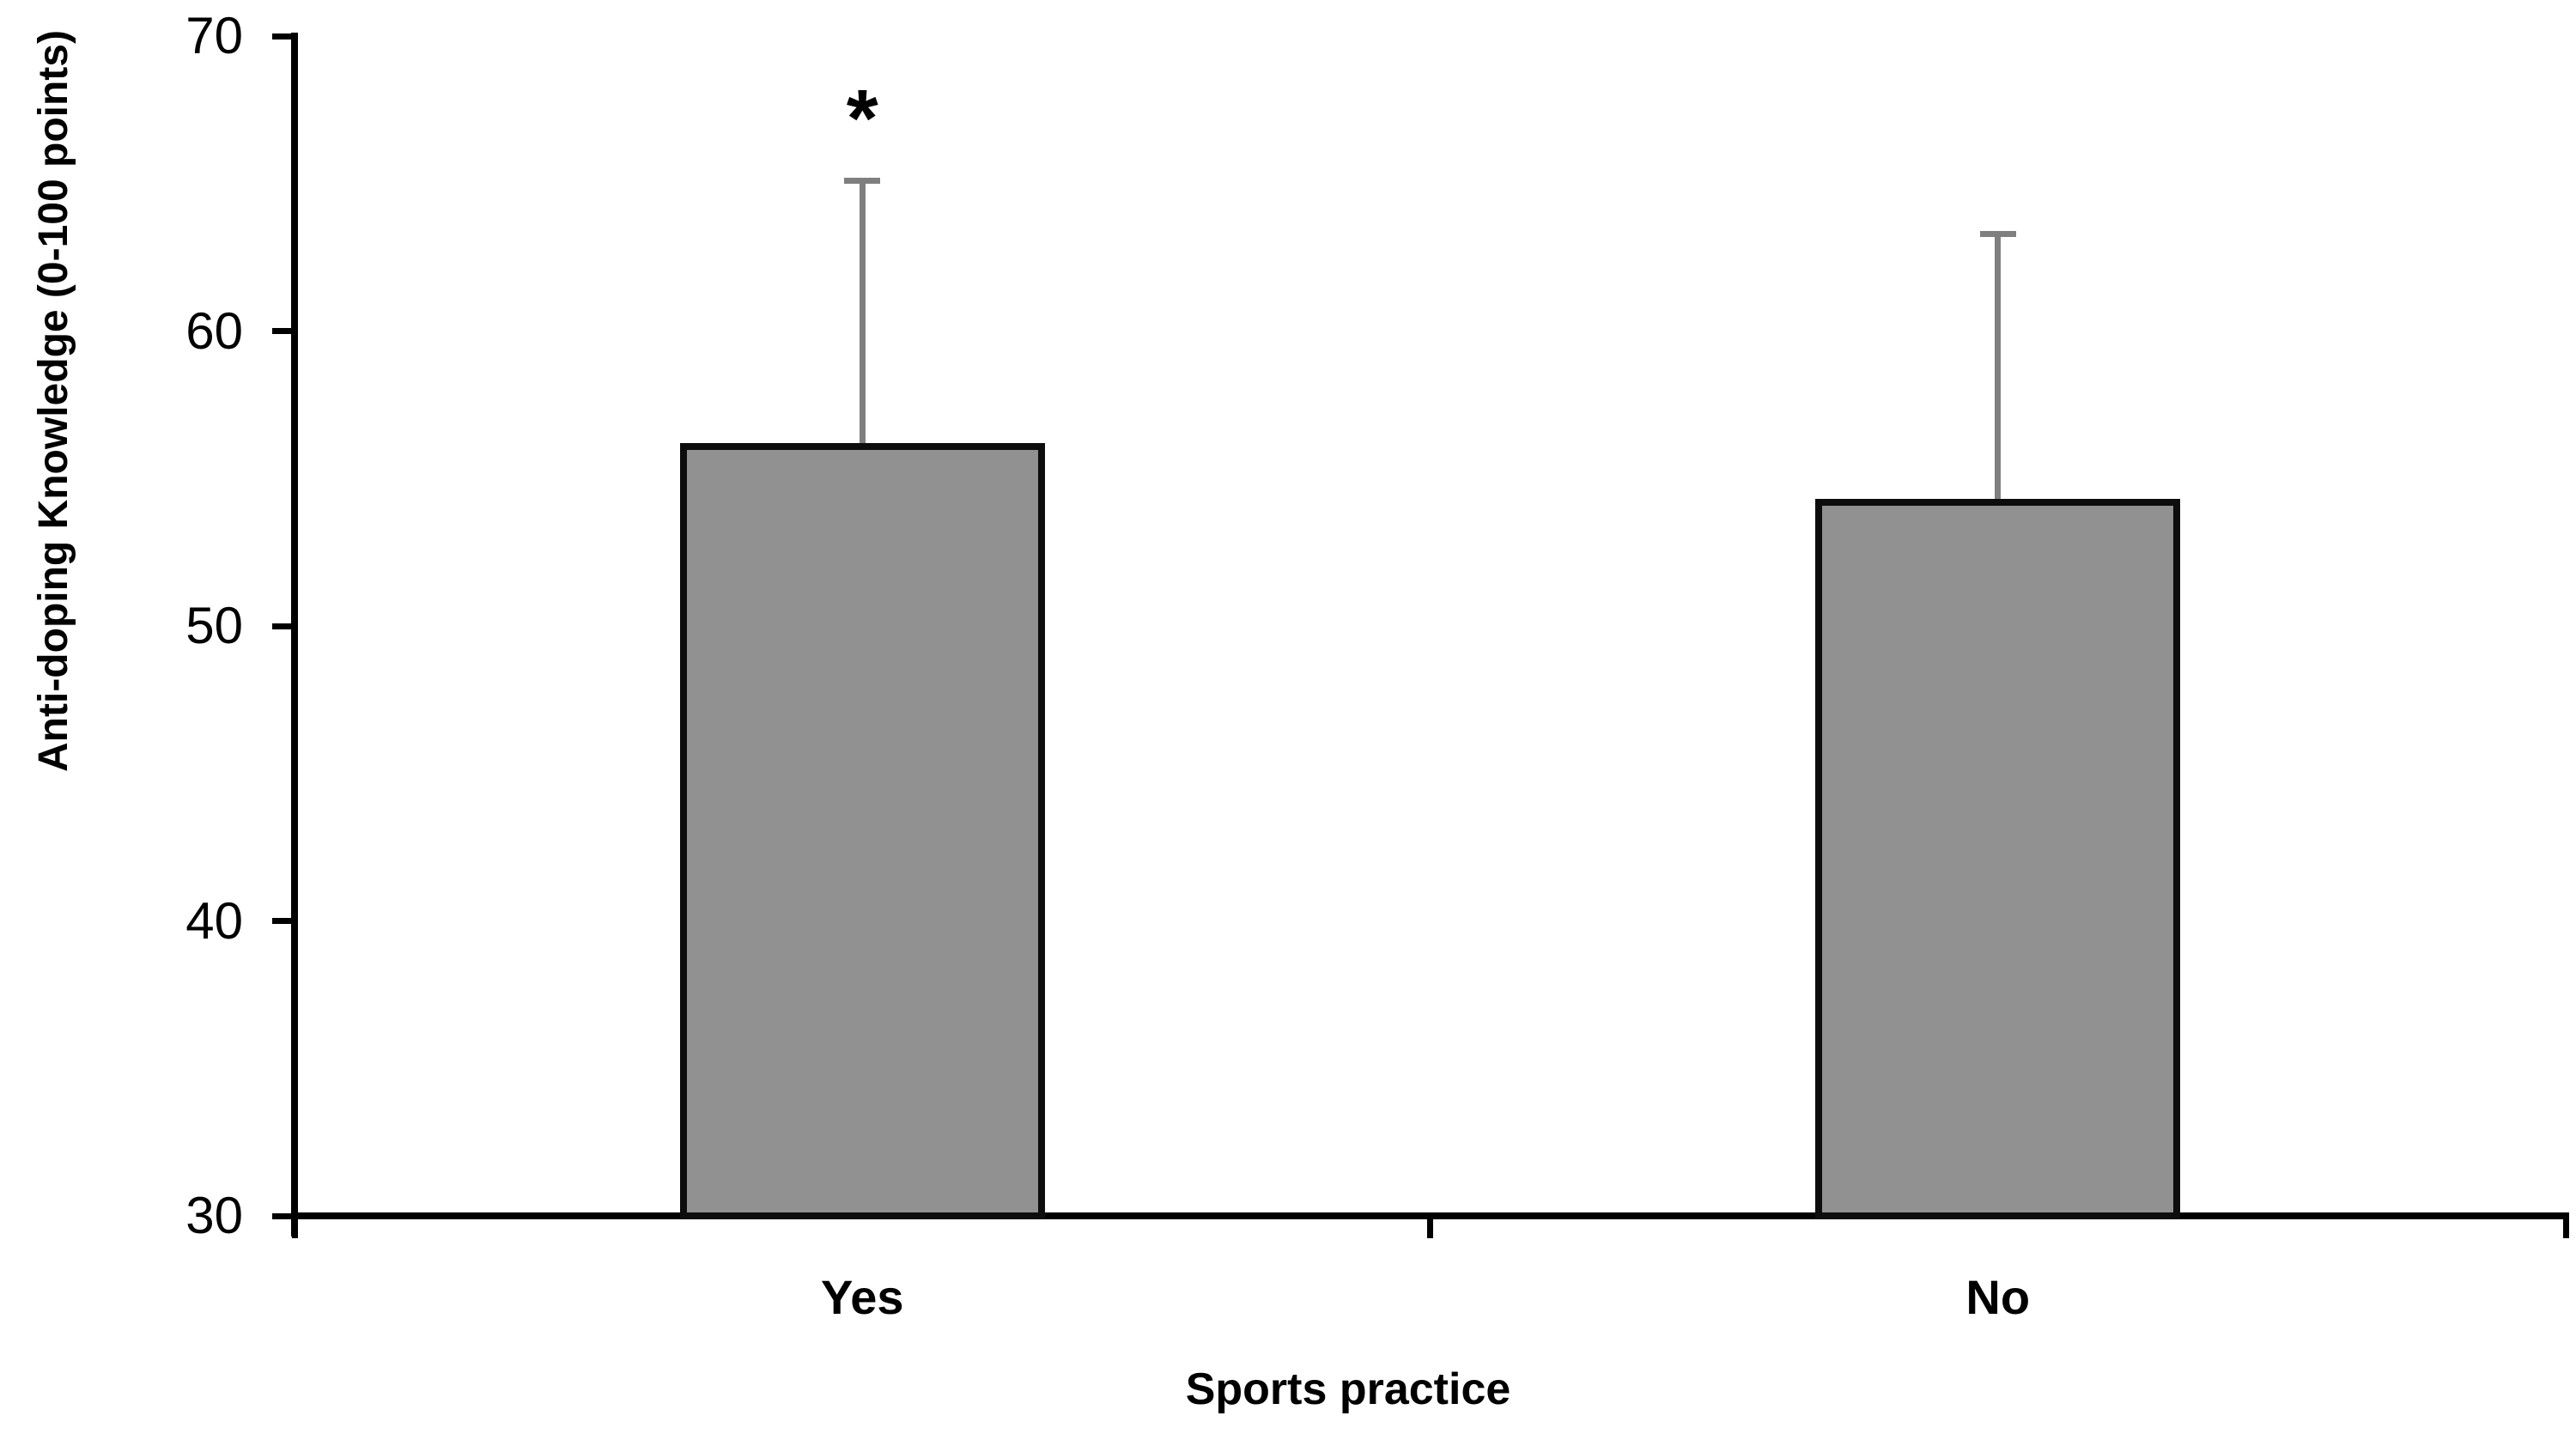 This screenshot has height=1440, width=2576. What do you see at coordinates (53, 401) in the screenshot?
I see `y-axis-title: Anti-doping Knowledge (0-100 points)` at bounding box center [53, 401].